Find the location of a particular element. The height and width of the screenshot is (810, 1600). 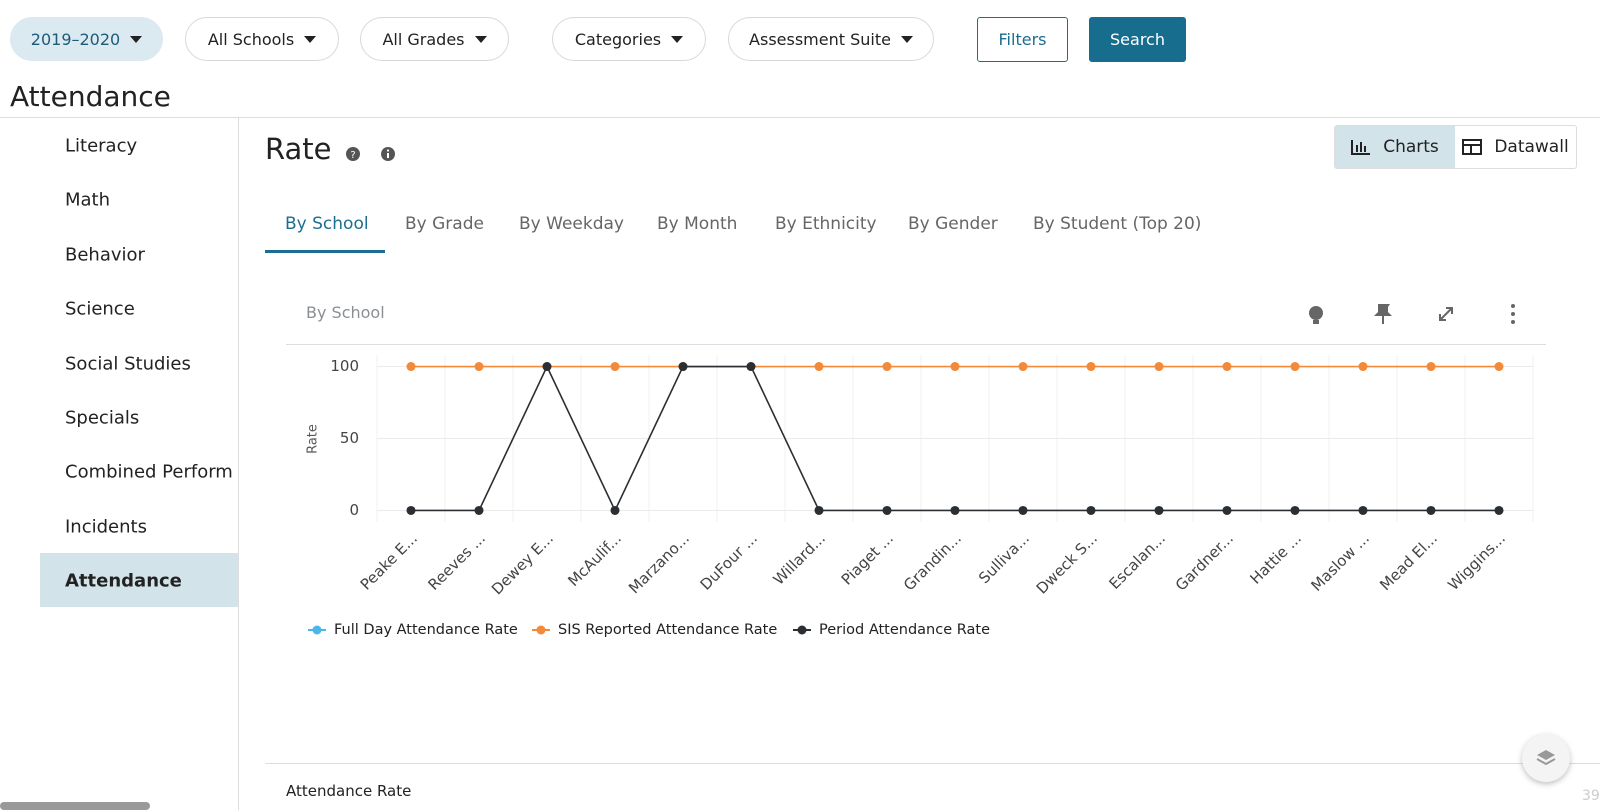

suite-label: Assessment Suite is located at coordinates (820, 39).